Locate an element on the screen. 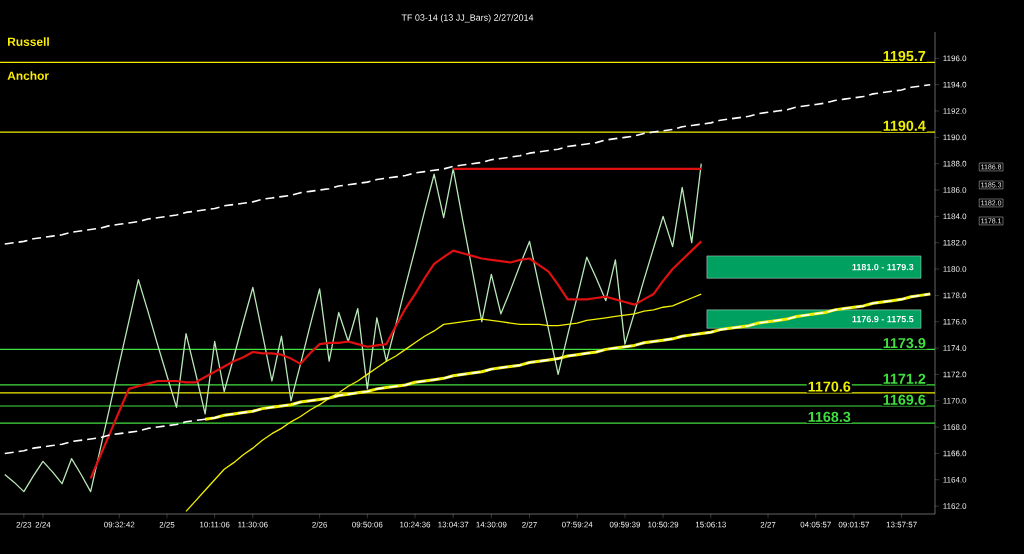 Image resolution: width=1024 pixels, height=554 pixels. annotation: Russell is located at coordinates (28, 41).